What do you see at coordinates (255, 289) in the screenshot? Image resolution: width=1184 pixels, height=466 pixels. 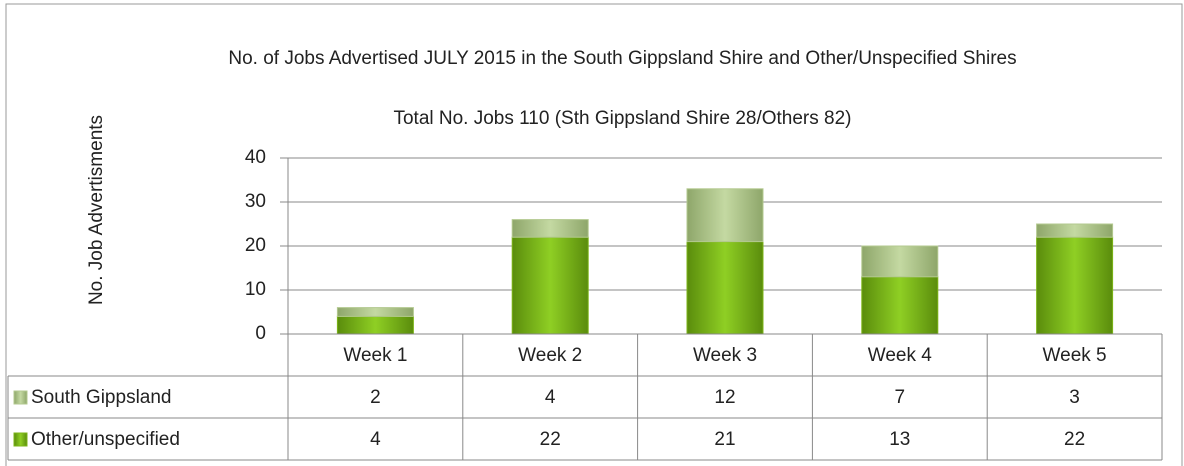 I see `y-tick-label: 10` at bounding box center [255, 289].